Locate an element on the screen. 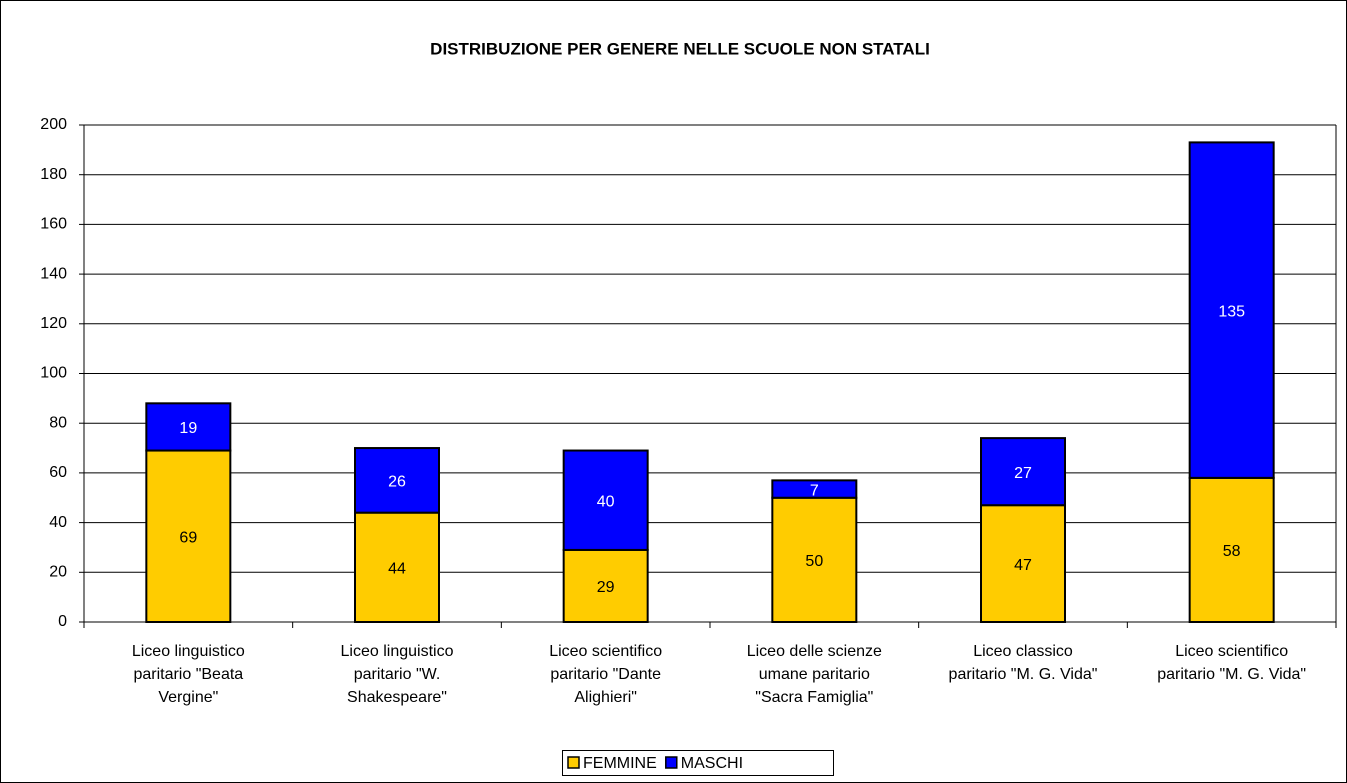 Image resolution: width=1347 pixels, height=783 pixels. data-label: 135 is located at coordinates (1231, 311).